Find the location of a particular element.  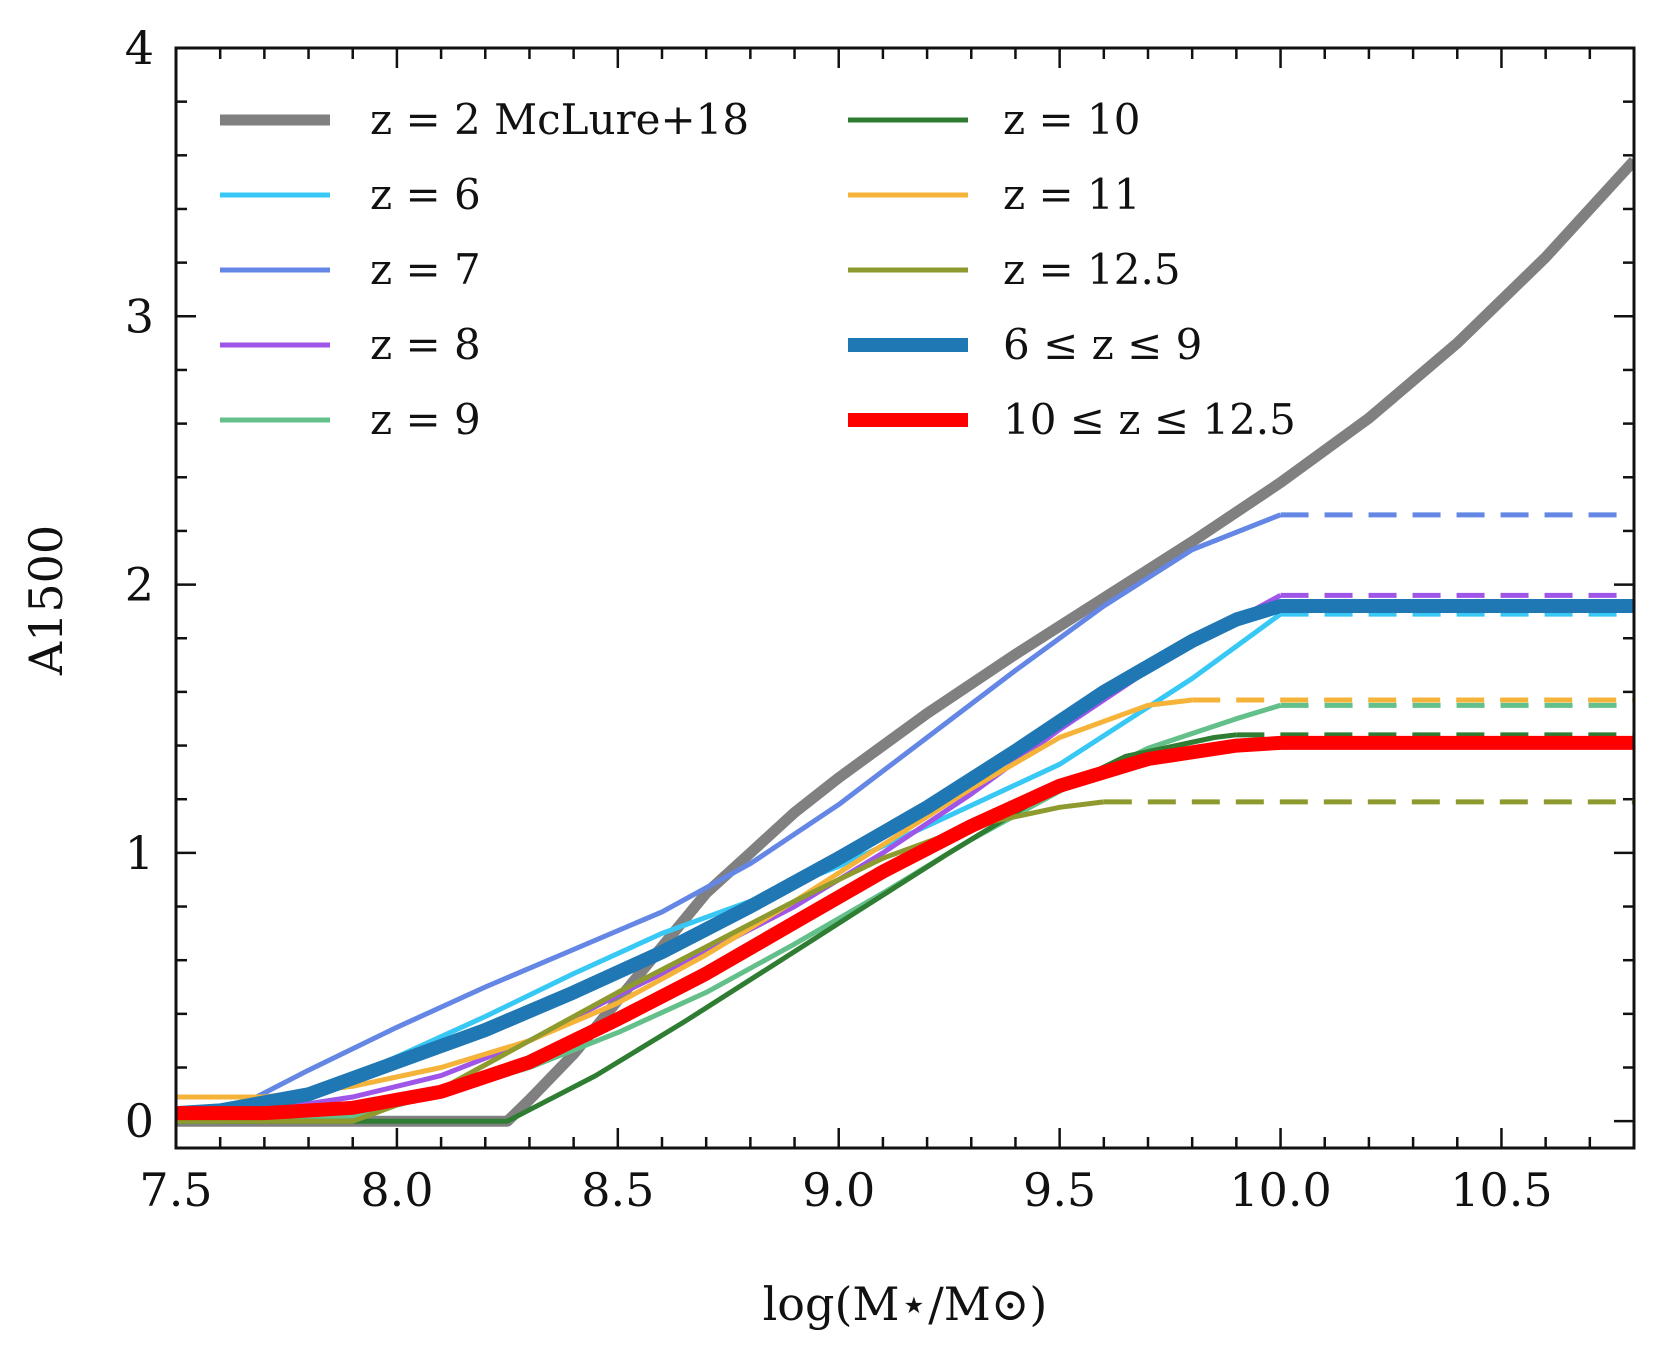

legend-label: z = 2 McLure+18 is located at coordinates (559, 119).